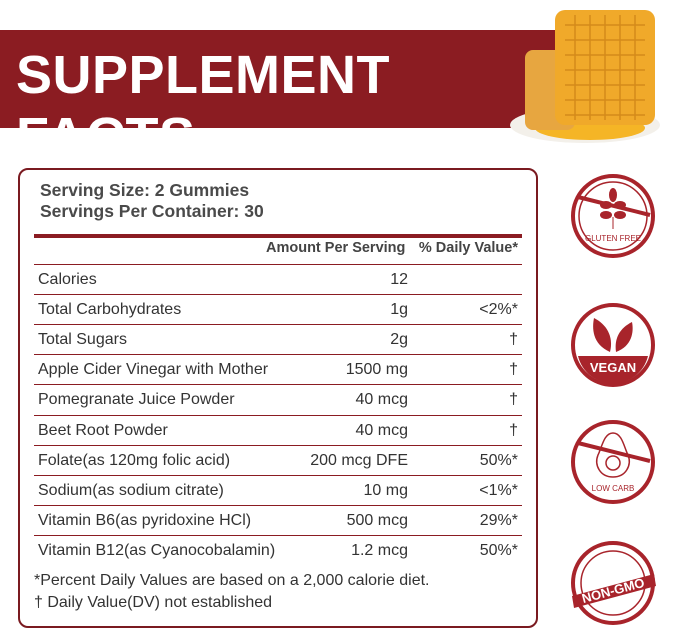 The image size is (679, 633). What do you see at coordinates (82, 340) in the screenshot?
I see `nutrient-name: Total Sugars` at bounding box center [82, 340].